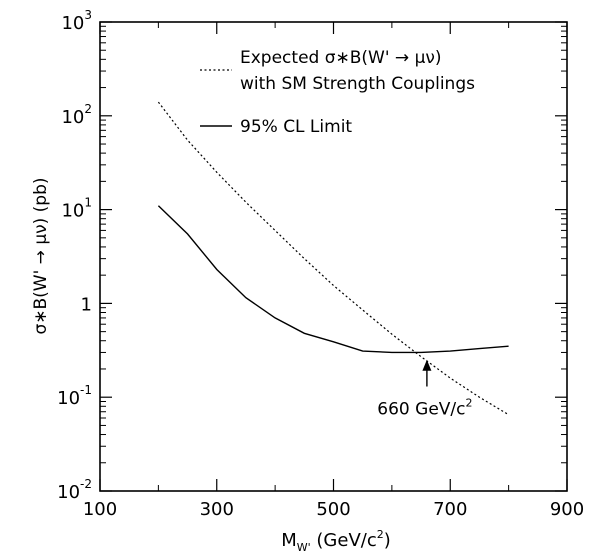 The image size is (595, 552). What do you see at coordinates (344, 540) in the screenshot?
I see `x-axis-label-rest: (GeV/c` at bounding box center [344, 540].